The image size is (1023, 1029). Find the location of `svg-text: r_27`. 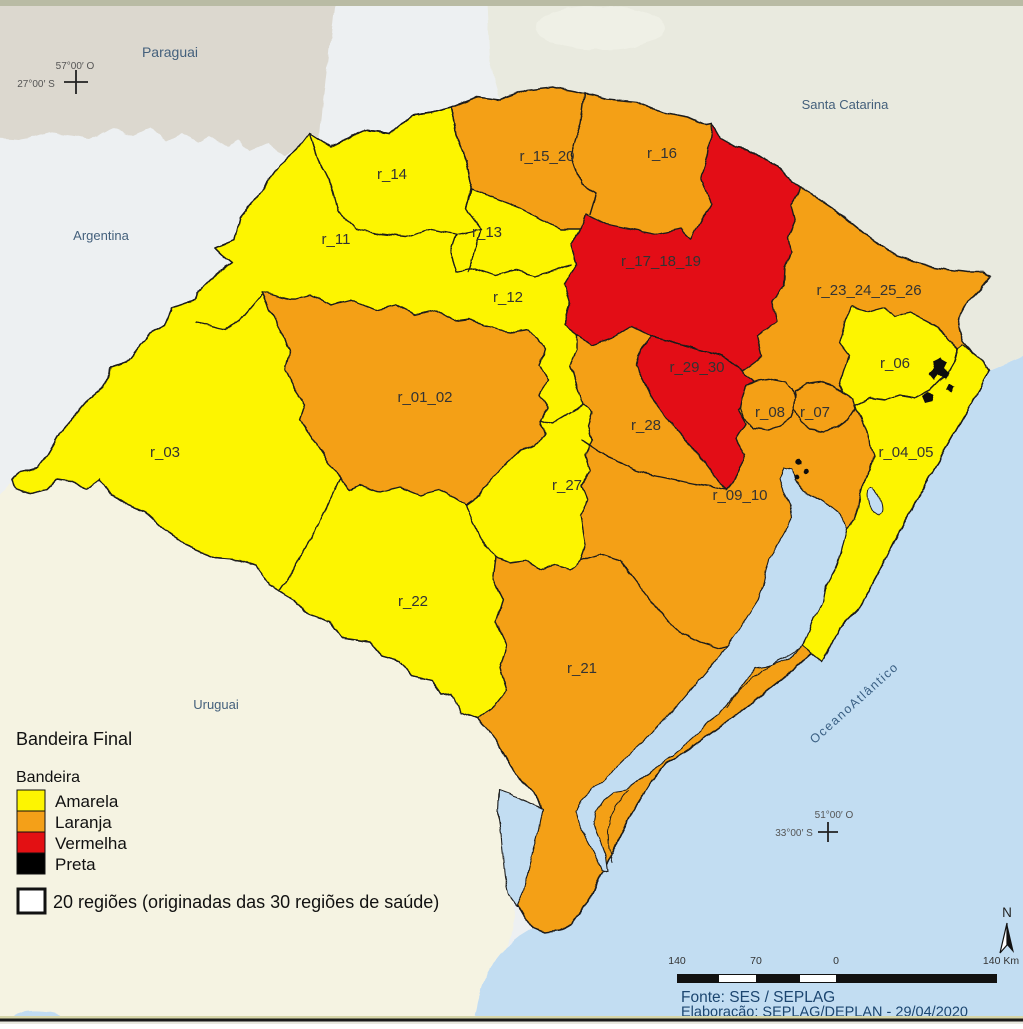

svg-text: r_27 is located at coordinates (567, 485).